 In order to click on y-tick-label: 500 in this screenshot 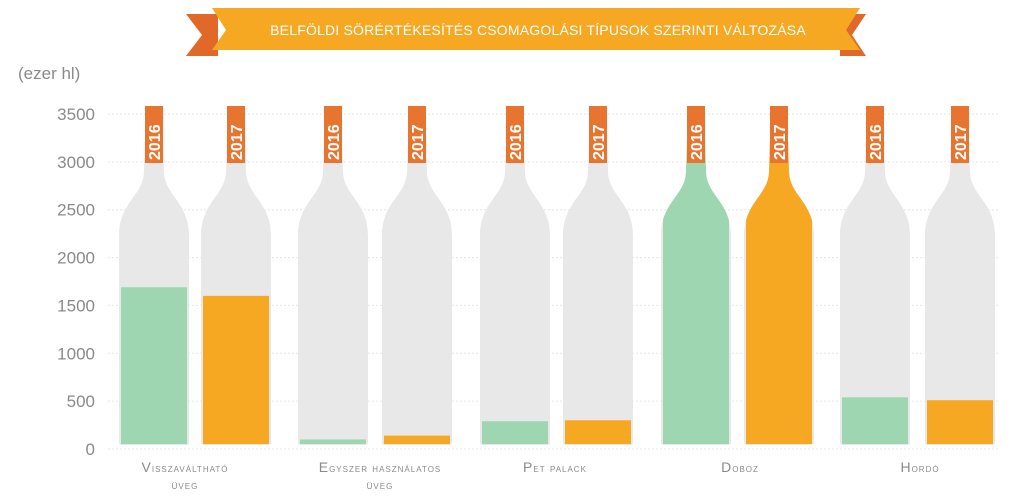, I will do `click(81, 401)`.